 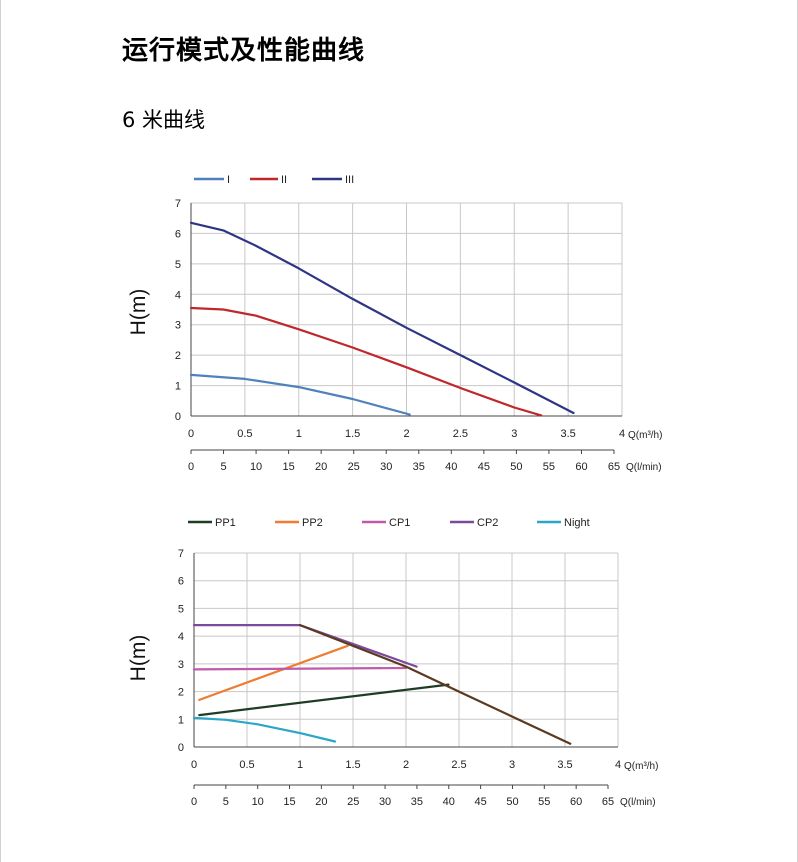 What do you see at coordinates (487, 523) in the screenshot?
I see `legend-label: CP2` at bounding box center [487, 523].